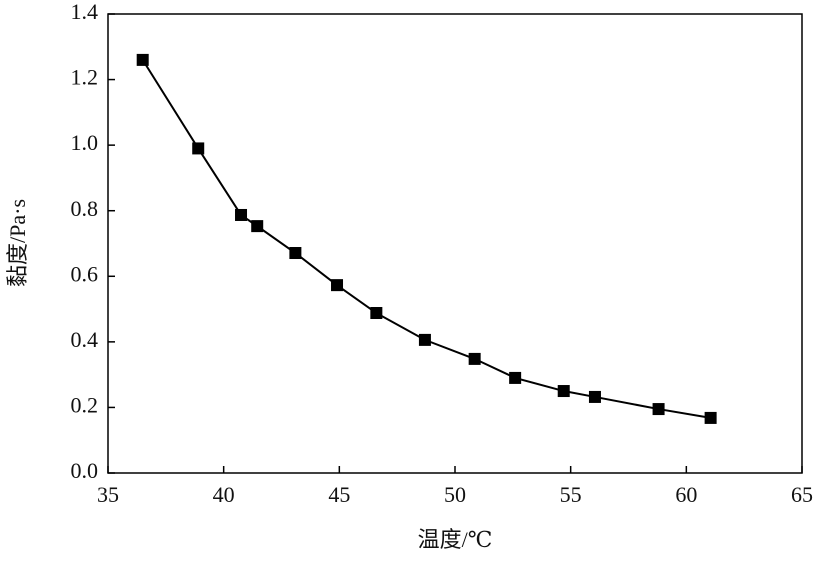  What do you see at coordinates (224, 494) in the screenshot?
I see `x-tick-label: 40` at bounding box center [224, 494].